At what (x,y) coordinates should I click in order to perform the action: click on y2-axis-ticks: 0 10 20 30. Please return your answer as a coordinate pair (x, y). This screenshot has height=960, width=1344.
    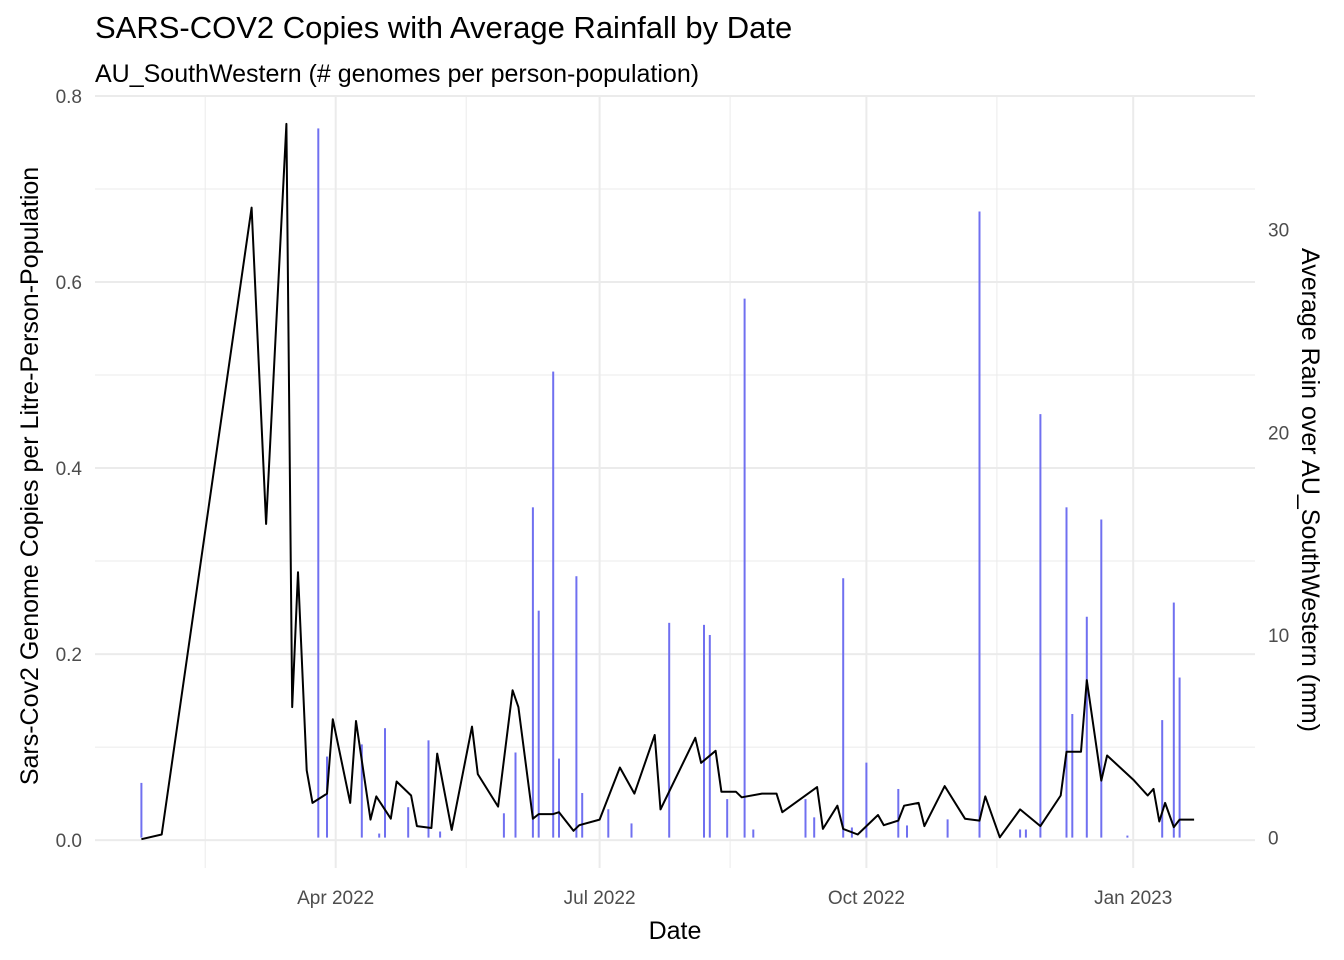
    Looking at the image, I should click on (1278, 535).